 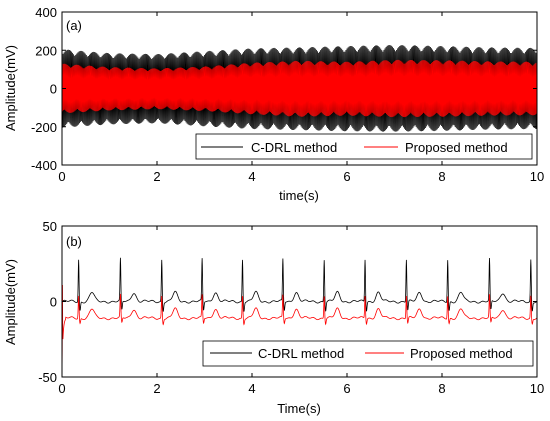 What do you see at coordinates (61, 176) in the screenshot?
I see `panel-a-xtick-label: 0` at bounding box center [61, 176].